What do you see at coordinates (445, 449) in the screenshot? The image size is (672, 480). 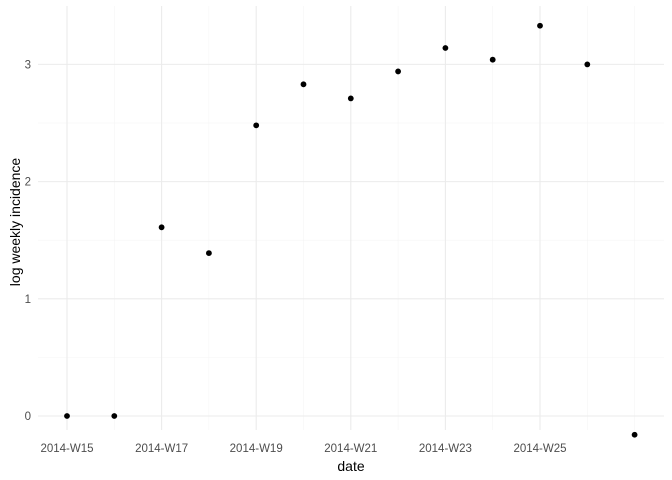 I see `x-tick-label: 2014-W23` at bounding box center [445, 449].